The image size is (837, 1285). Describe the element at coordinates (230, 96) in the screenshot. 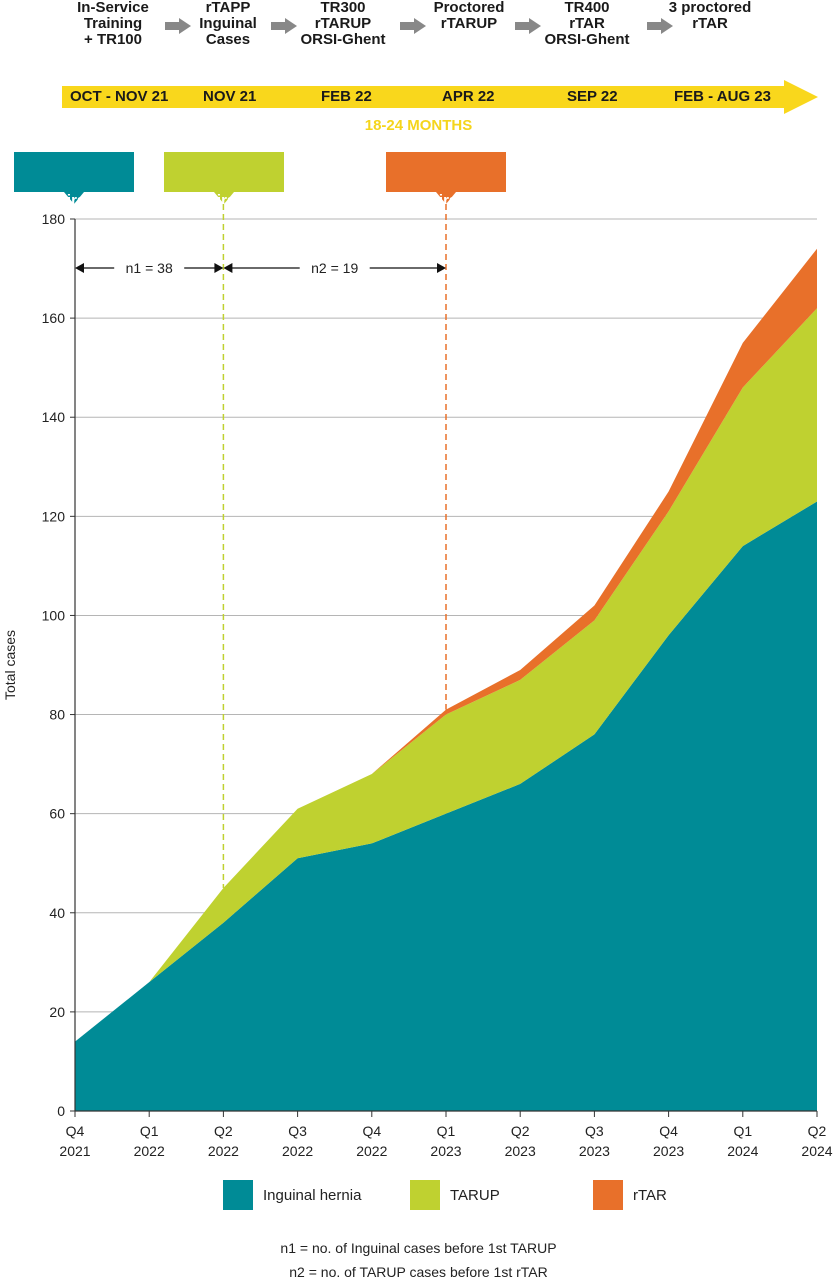

I see `timeline-label-2: NOV 21` at that location.